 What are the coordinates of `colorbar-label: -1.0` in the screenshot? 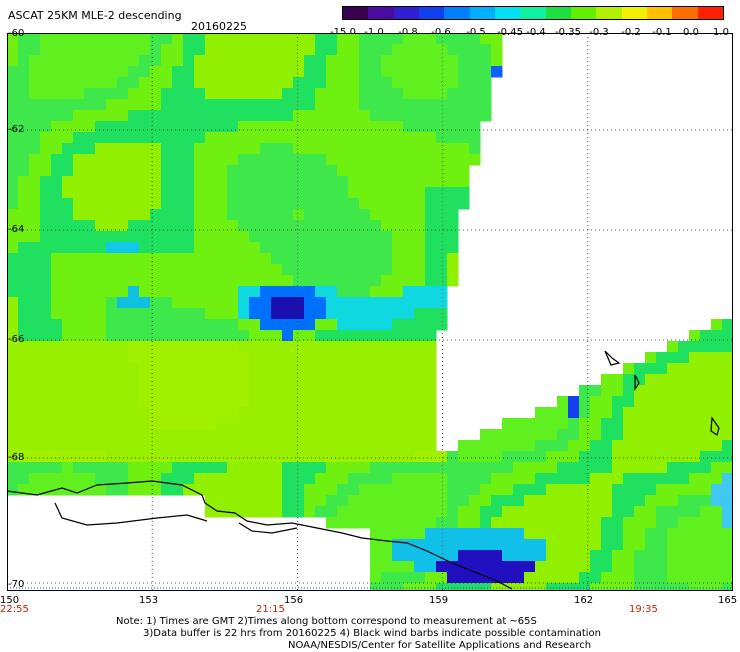 It's located at (374, 32).